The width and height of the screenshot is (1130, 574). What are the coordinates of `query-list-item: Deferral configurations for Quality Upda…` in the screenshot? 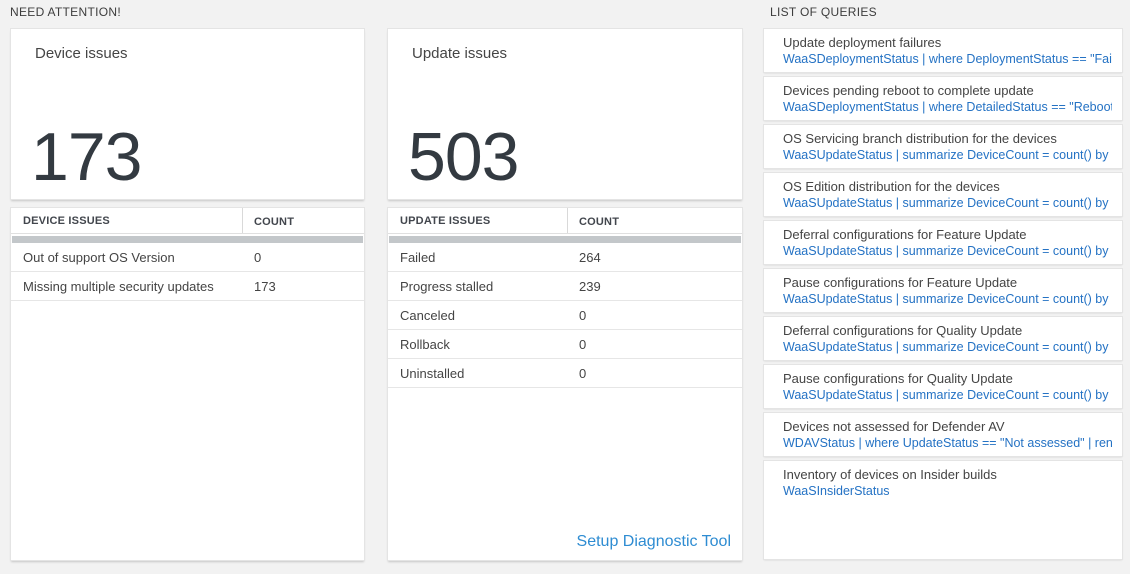 It's located at (943, 338).